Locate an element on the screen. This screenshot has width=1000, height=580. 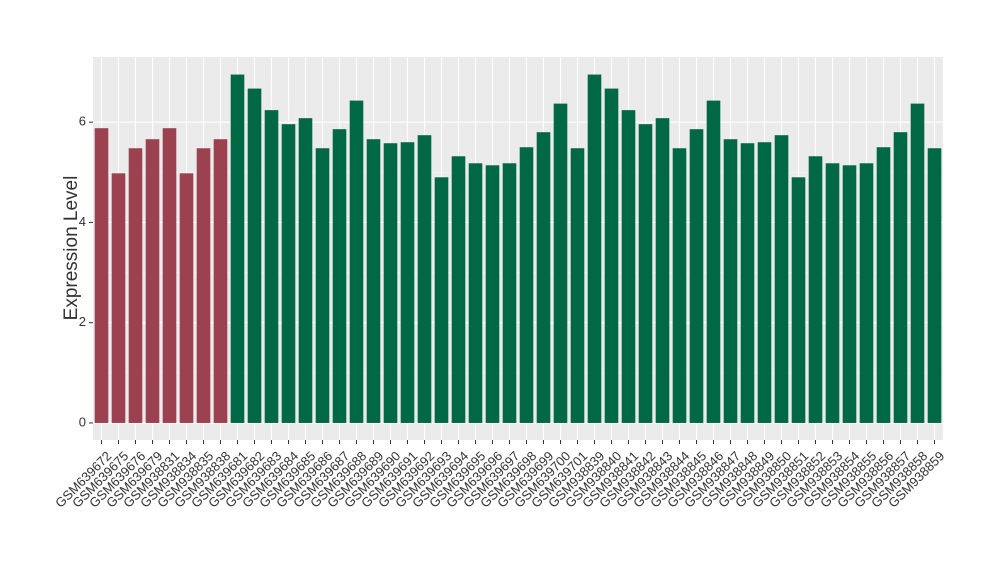
y-tick-label: 0 is located at coordinates (82, 421).